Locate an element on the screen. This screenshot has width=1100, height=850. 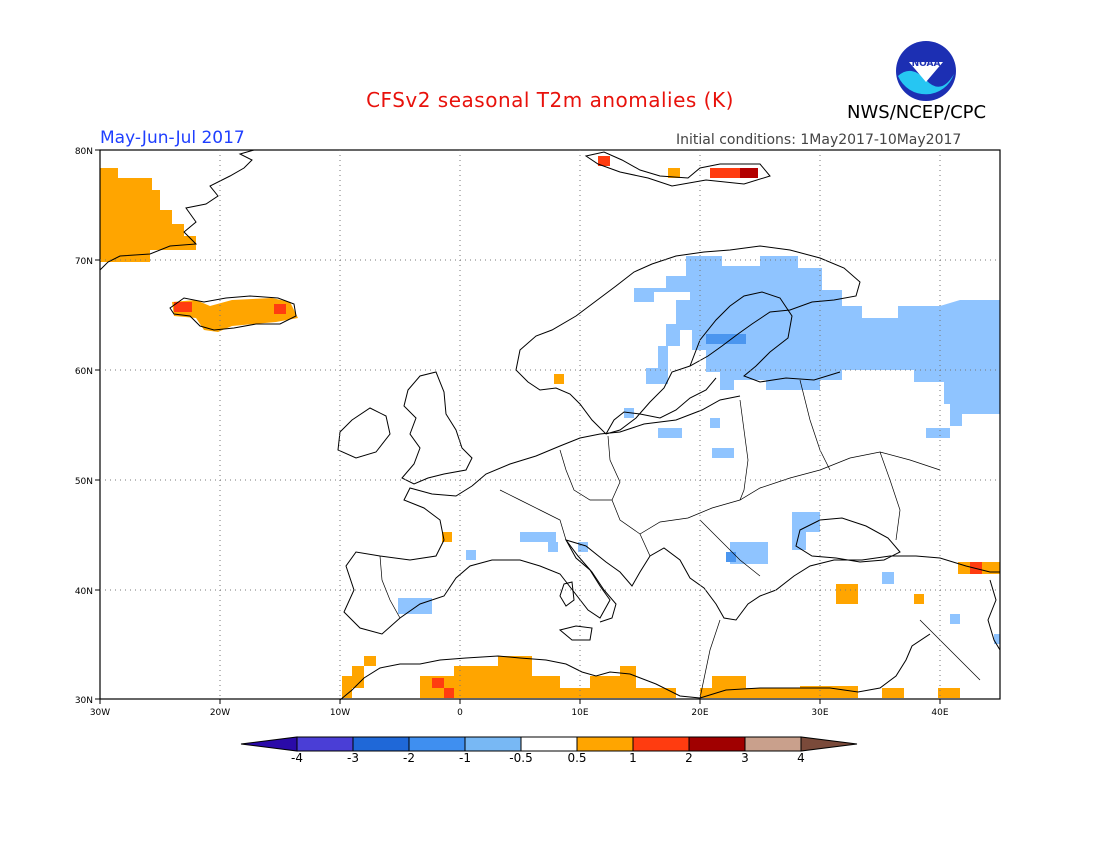
noaa-logo: NOAA is located at coordinates (926, 71).